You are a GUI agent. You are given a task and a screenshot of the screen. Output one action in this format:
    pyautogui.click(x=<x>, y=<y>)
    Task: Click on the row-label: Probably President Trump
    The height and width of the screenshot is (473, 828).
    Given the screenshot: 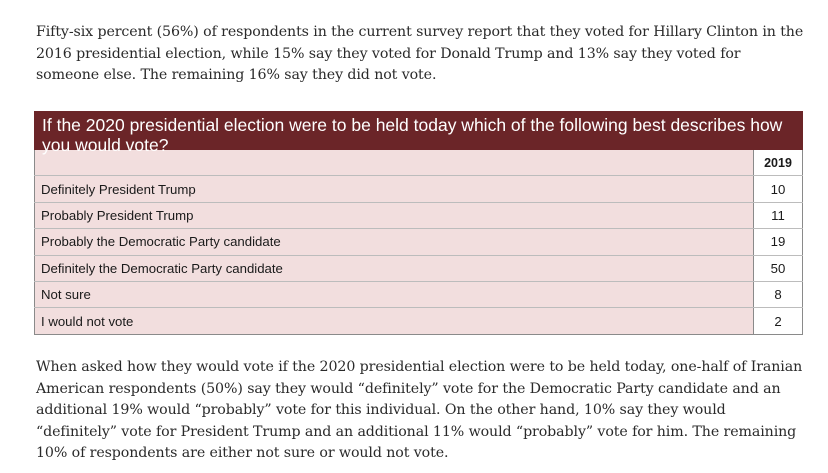 What is the action you would take?
    pyautogui.click(x=394, y=216)
    